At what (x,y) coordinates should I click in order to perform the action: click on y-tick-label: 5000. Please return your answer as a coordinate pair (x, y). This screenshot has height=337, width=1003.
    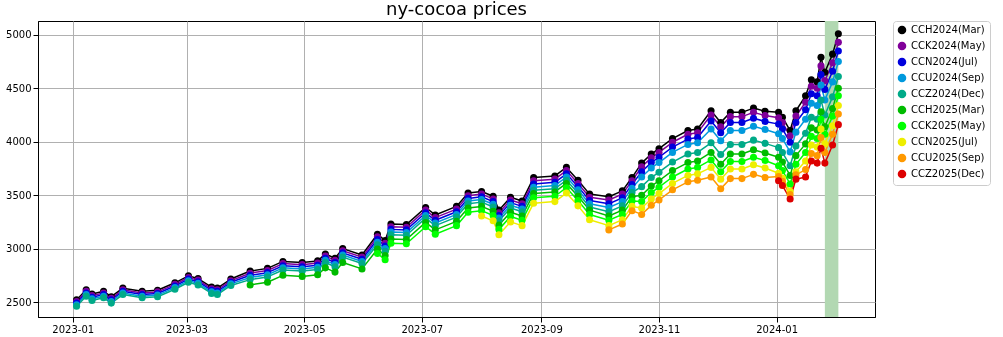
    Looking at the image, I should click on (19, 35).